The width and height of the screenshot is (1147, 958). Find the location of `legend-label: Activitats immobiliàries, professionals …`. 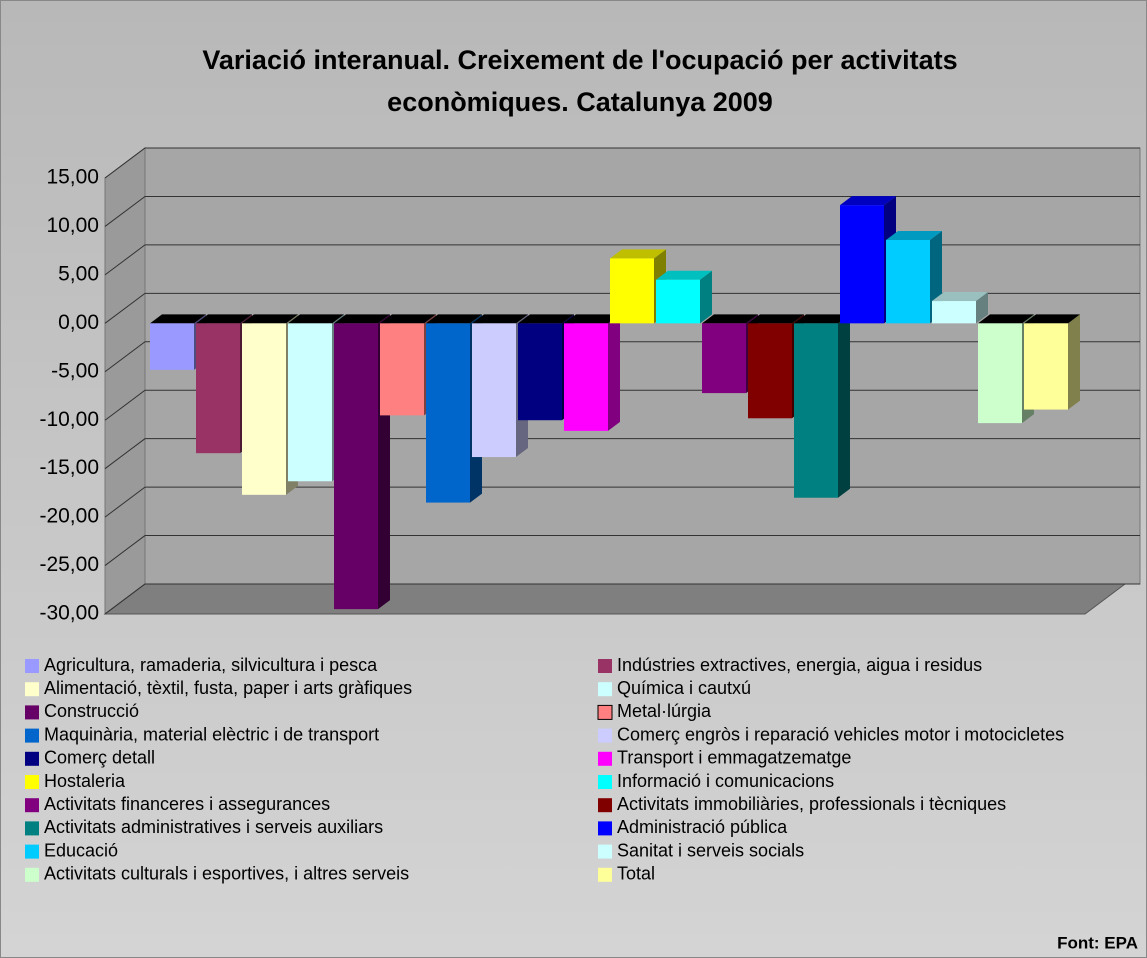

legend-label: Activitats immobiliàries, professionals … is located at coordinates (811, 804).